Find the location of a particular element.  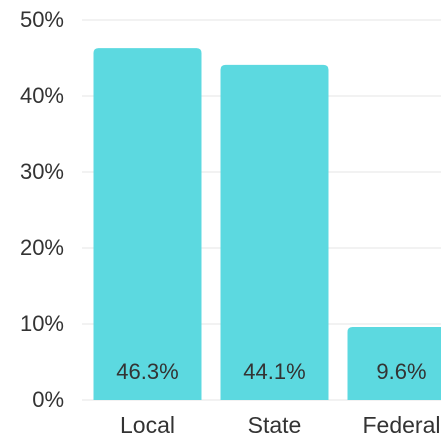

y-tick-label: 30% is located at coordinates (42, 171).